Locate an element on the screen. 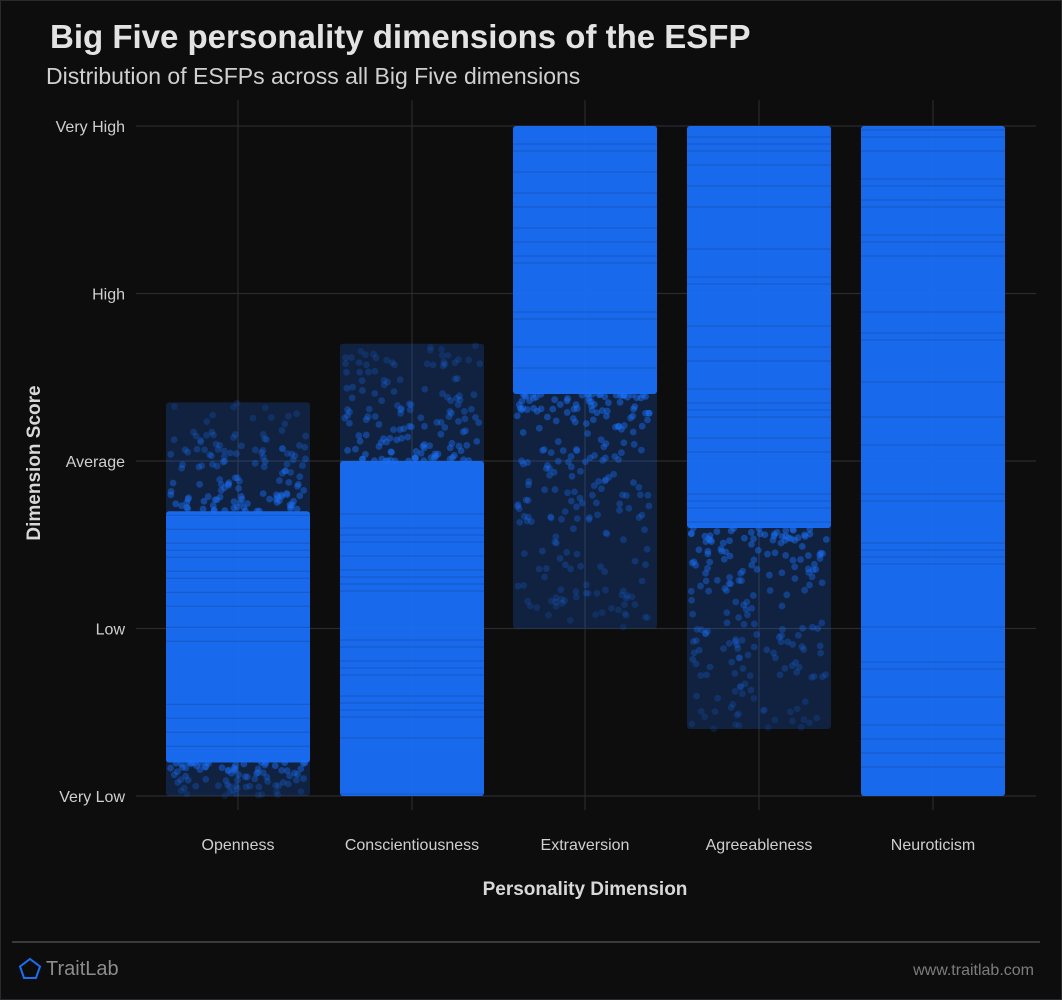 The height and width of the screenshot is (1000, 1062). band-agreeableness is located at coordinates (759, 429).